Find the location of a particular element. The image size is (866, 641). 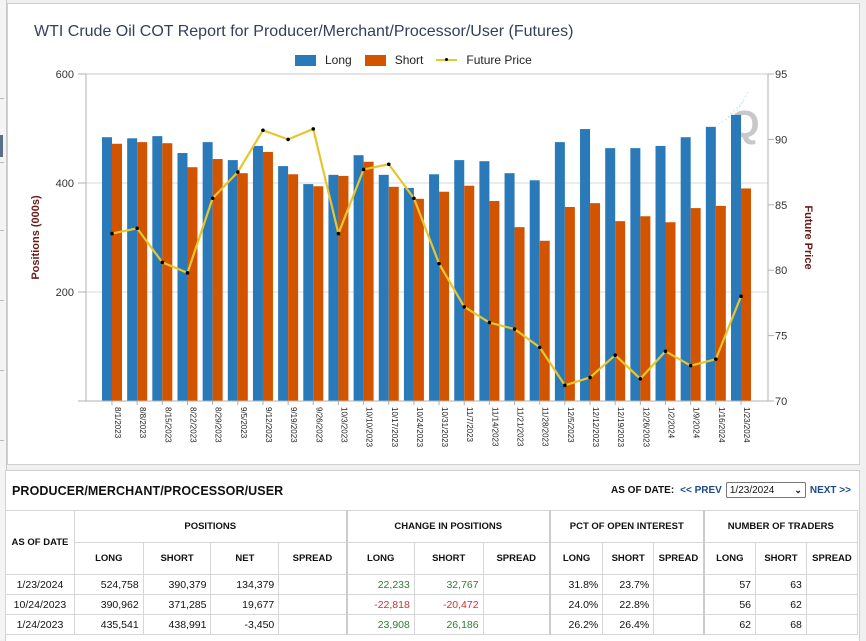

x-axis-tick-label: 10/10/2023 is located at coordinates (369, 427).